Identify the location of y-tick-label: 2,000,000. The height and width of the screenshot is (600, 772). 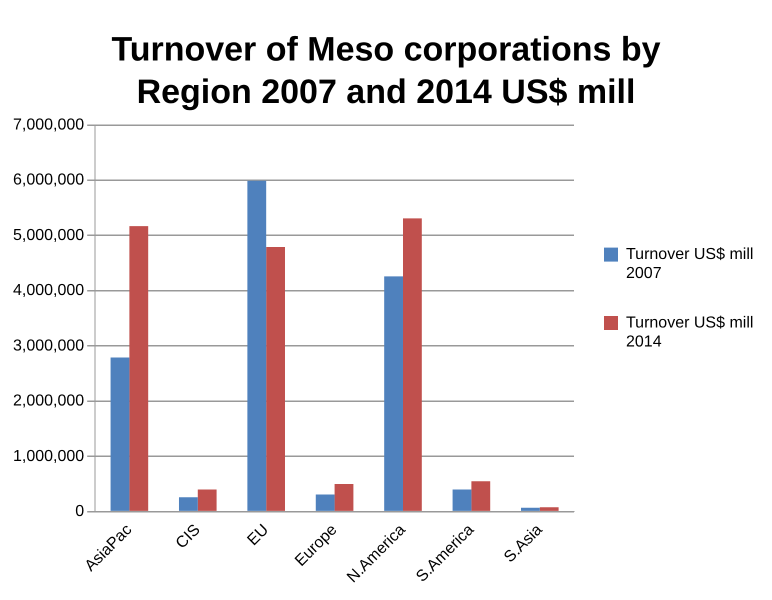
(48, 401).